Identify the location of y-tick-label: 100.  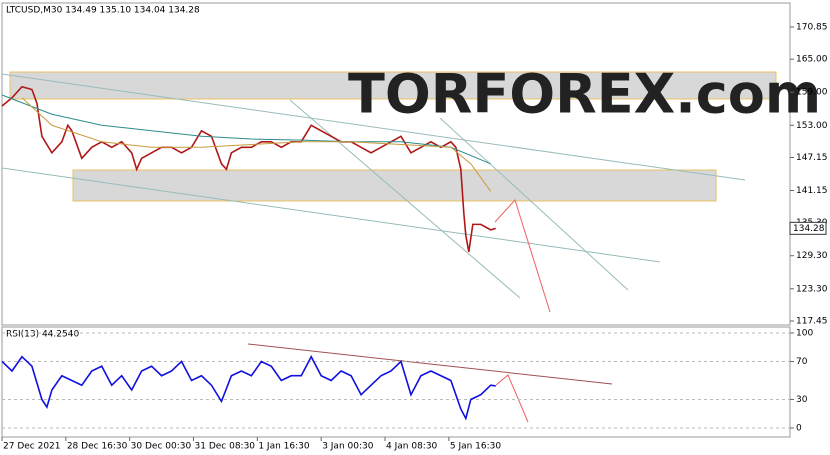
(804, 333).